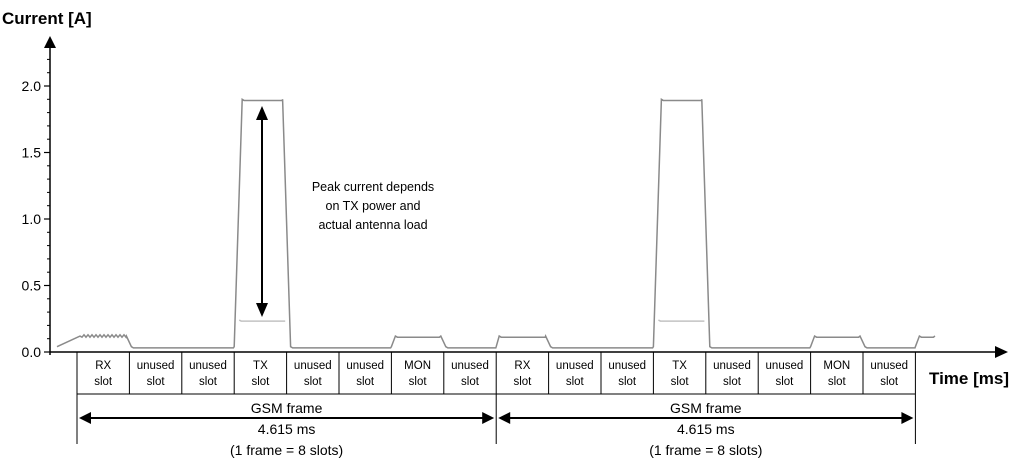  Describe the element at coordinates (372, 225) in the screenshot. I see `peak-note-line-3: actual antenna load` at that location.